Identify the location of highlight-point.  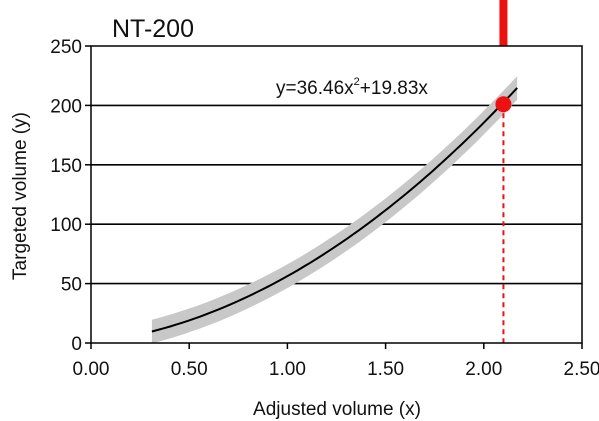
(503, 104).